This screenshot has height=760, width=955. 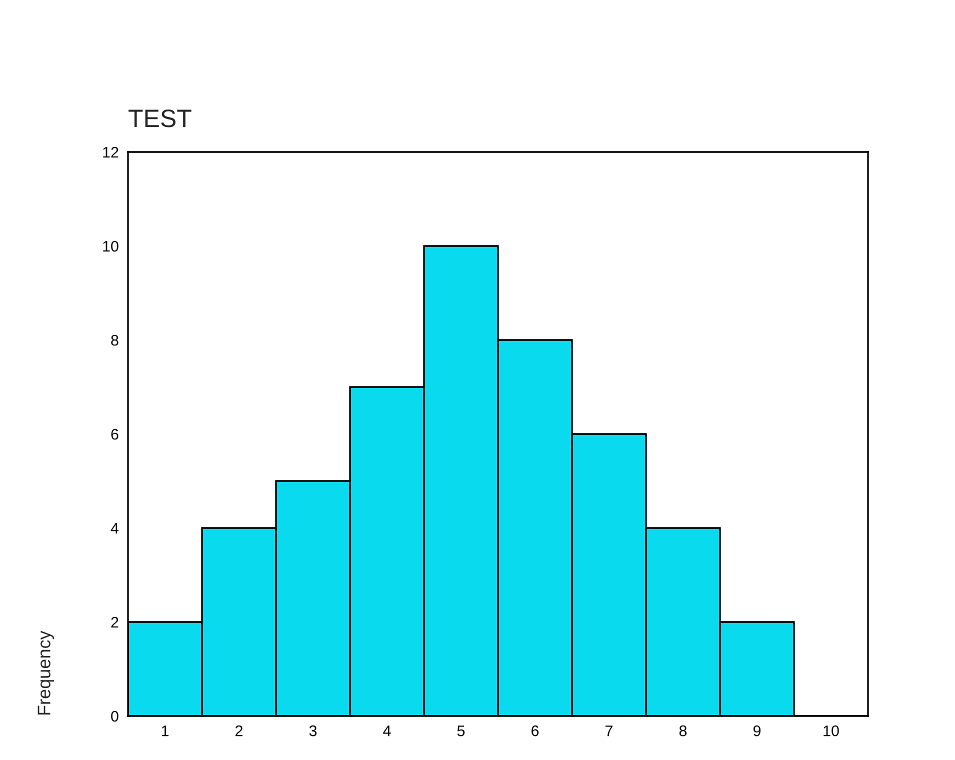 What do you see at coordinates (114, 434) in the screenshot?
I see `y-tick-label: 6` at bounding box center [114, 434].